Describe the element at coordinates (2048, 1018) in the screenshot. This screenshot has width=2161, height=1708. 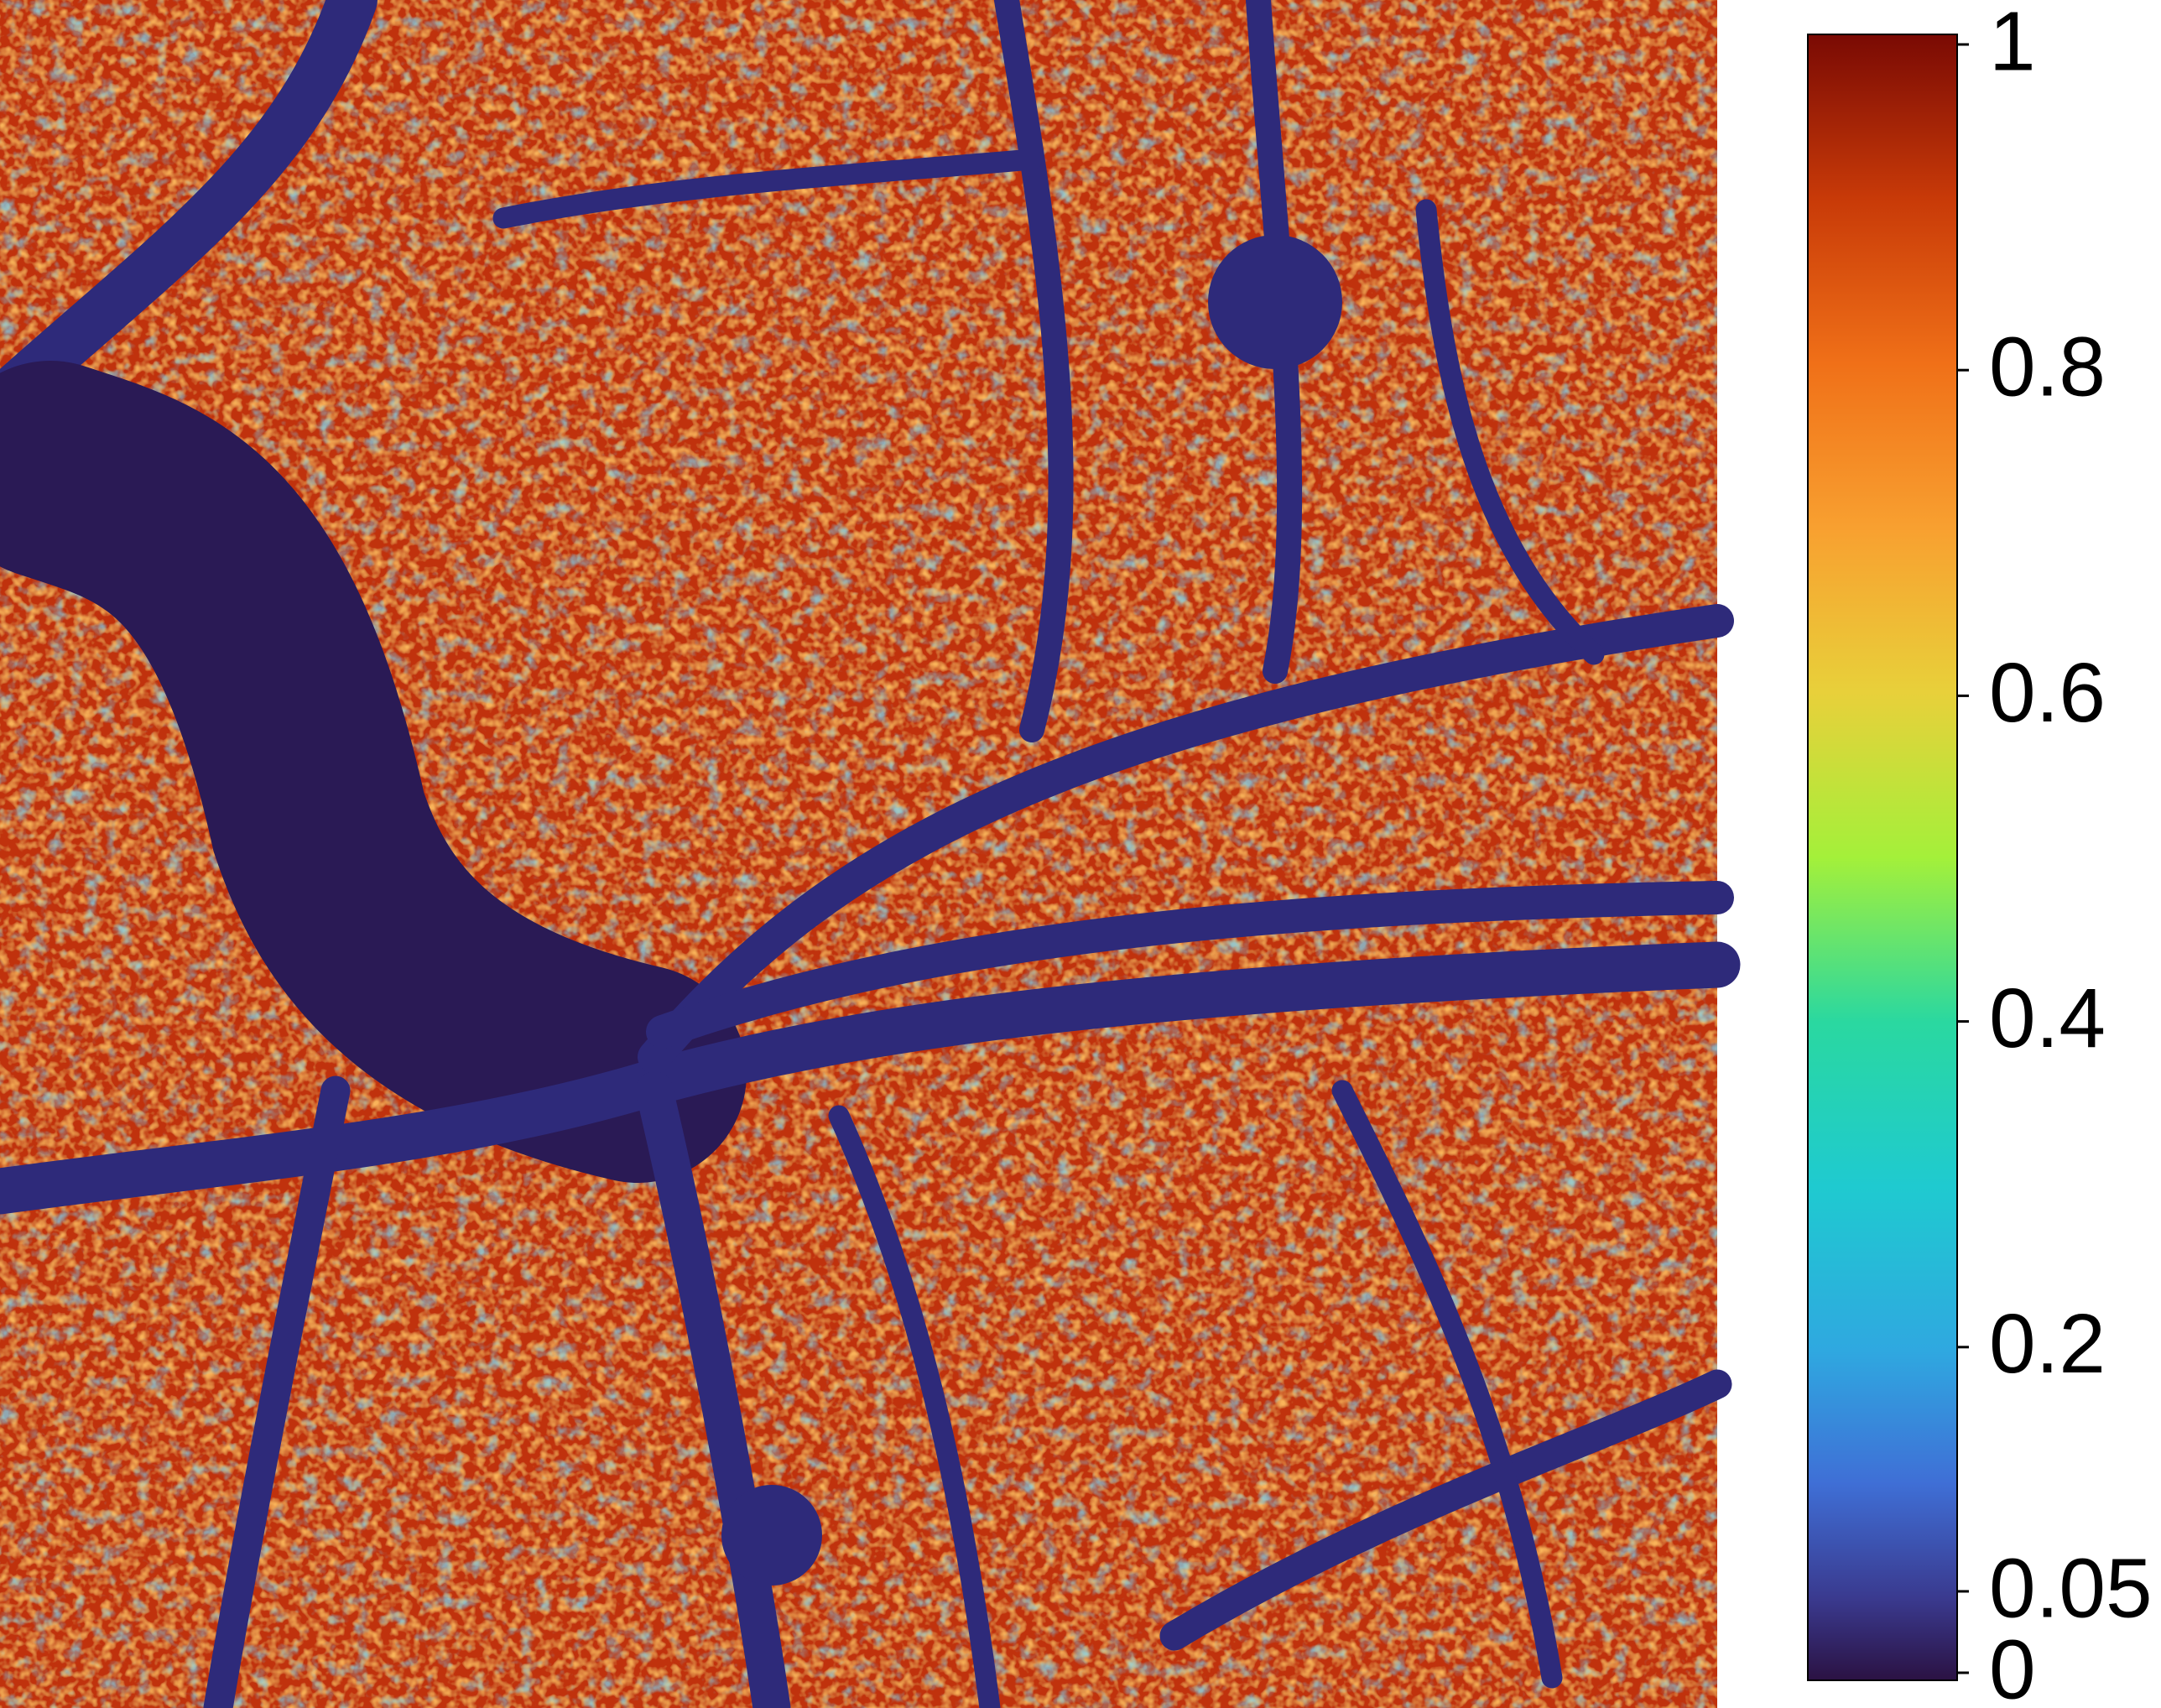
I see `colorbar-tick-label: 0.4` at that location.